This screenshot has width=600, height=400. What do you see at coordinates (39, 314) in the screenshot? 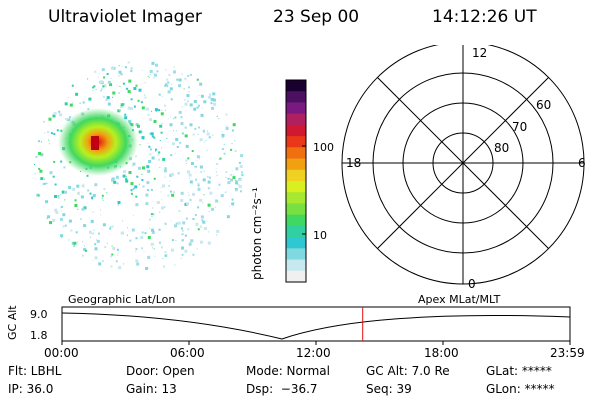
I see `timeline-ytick-high: 9.0` at bounding box center [39, 314].